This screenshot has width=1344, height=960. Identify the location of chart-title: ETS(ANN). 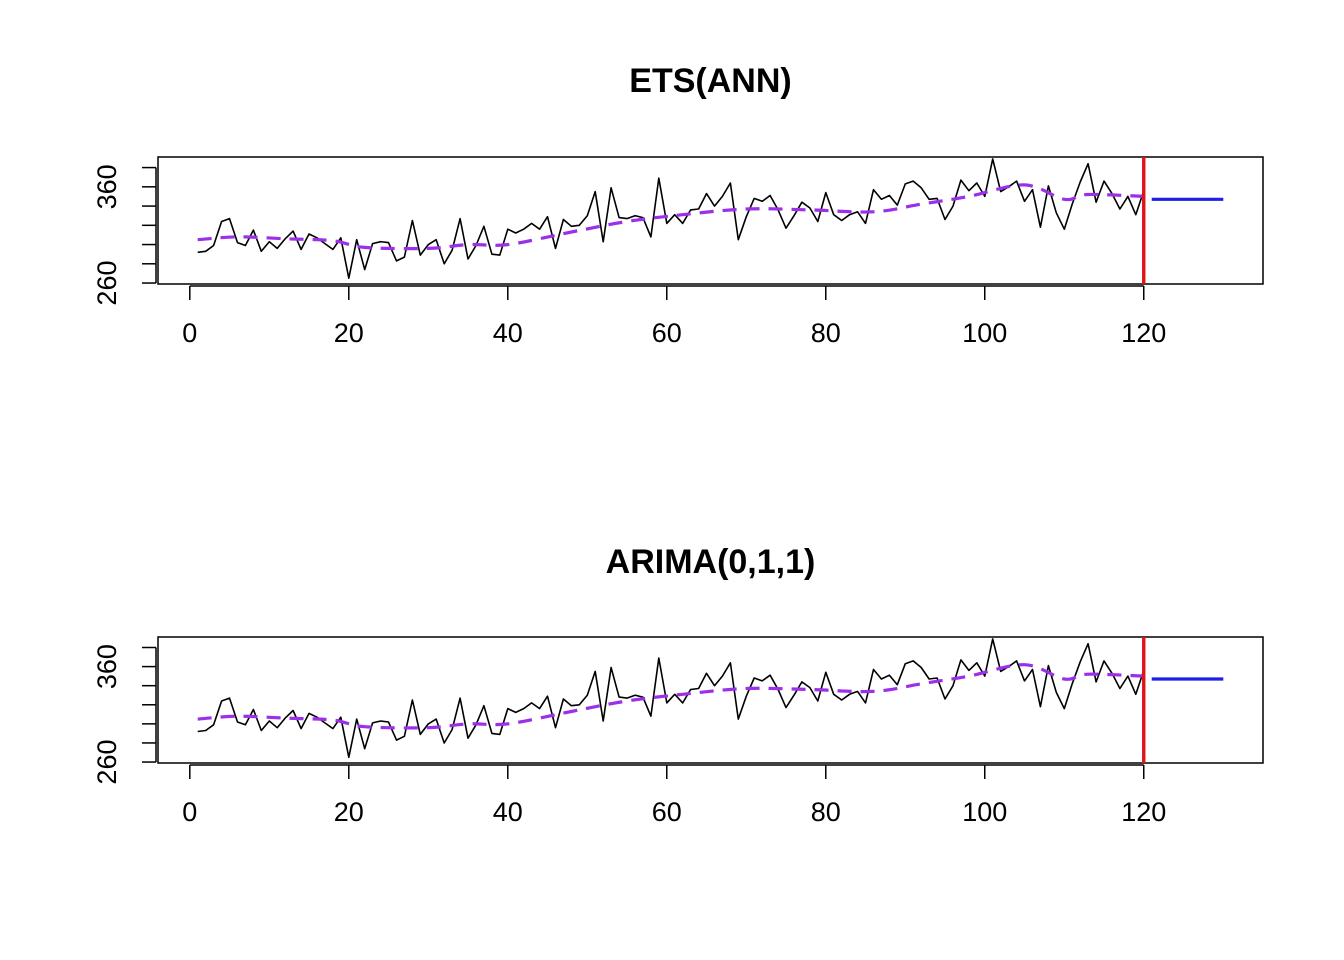
(710, 81).